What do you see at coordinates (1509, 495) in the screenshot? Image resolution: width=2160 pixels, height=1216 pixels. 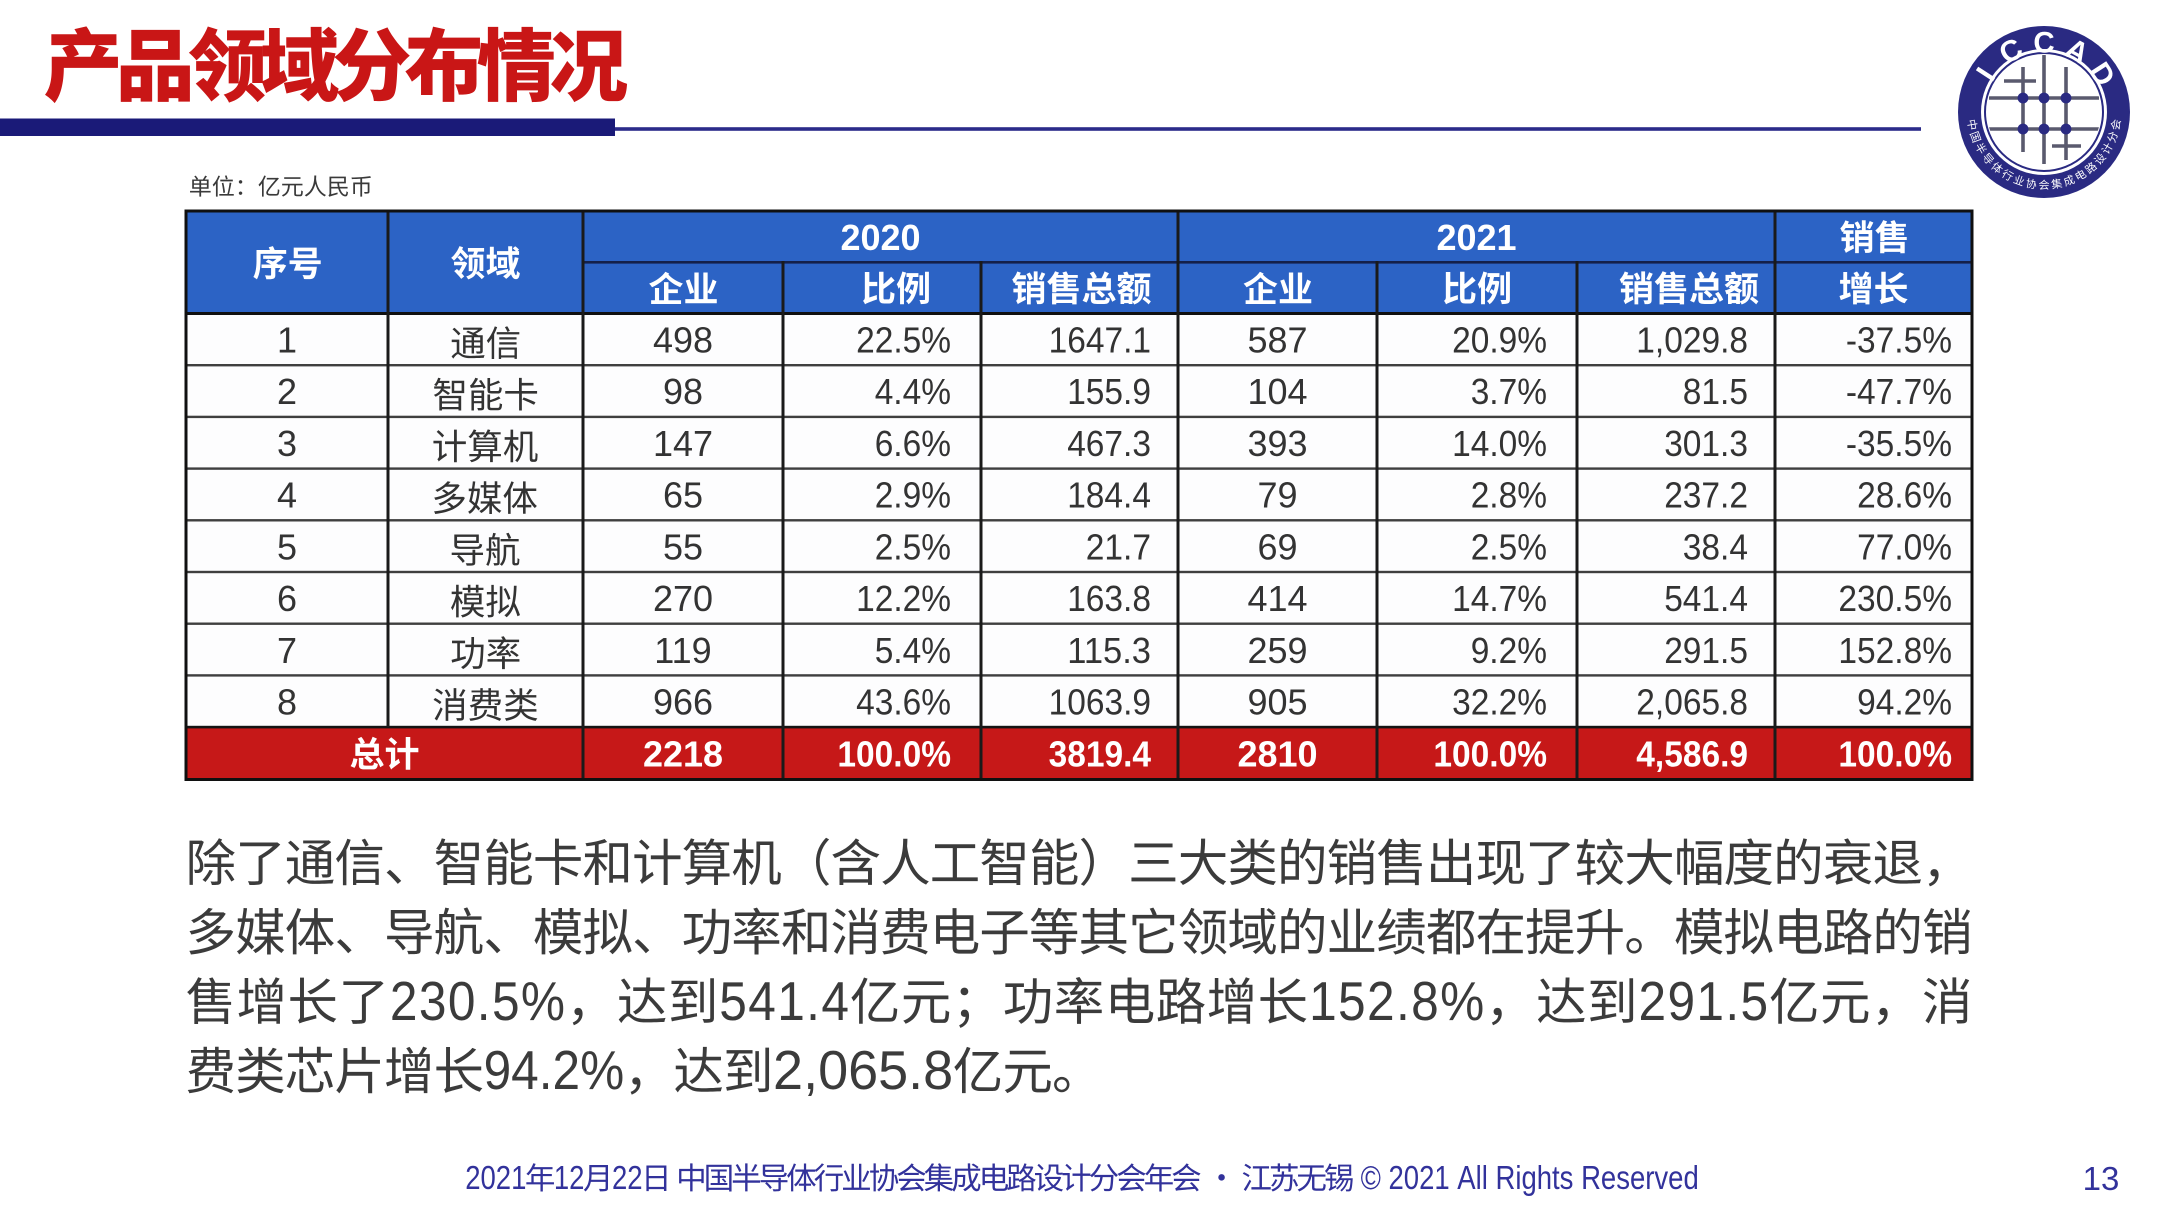 I see `svg-text: 2.8%` at bounding box center [1509, 495].